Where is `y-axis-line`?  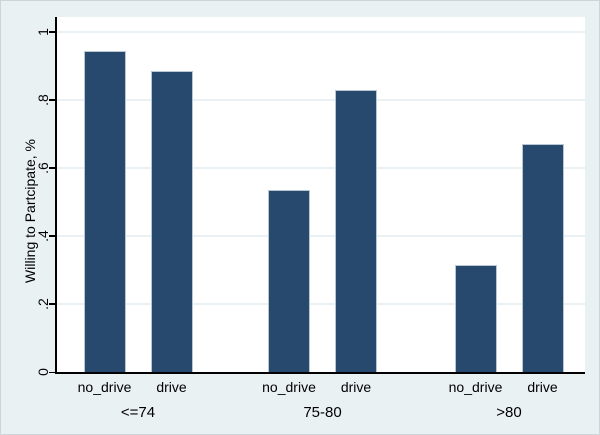 y-axis-line is located at coordinates (56, 195).